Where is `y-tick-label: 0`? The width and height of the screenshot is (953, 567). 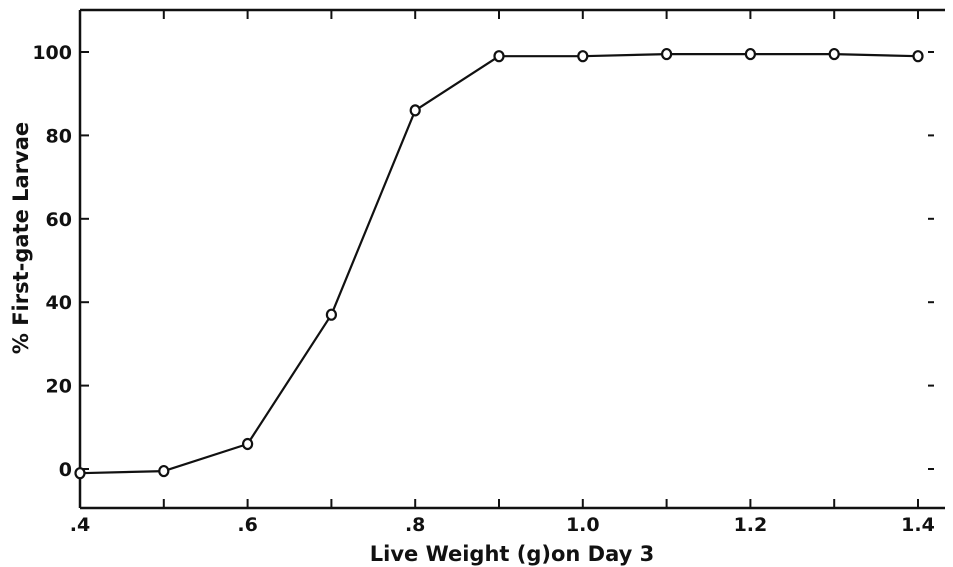 y-tick-label: 0 is located at coordinates (65, 470).